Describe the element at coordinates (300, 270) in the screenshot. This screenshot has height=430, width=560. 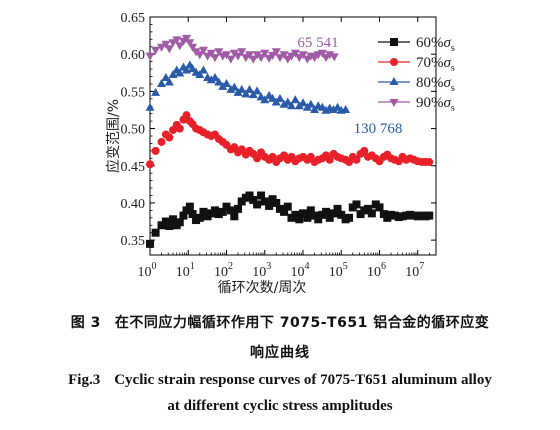
I see `x-tick-label: 10⁴` at that location.